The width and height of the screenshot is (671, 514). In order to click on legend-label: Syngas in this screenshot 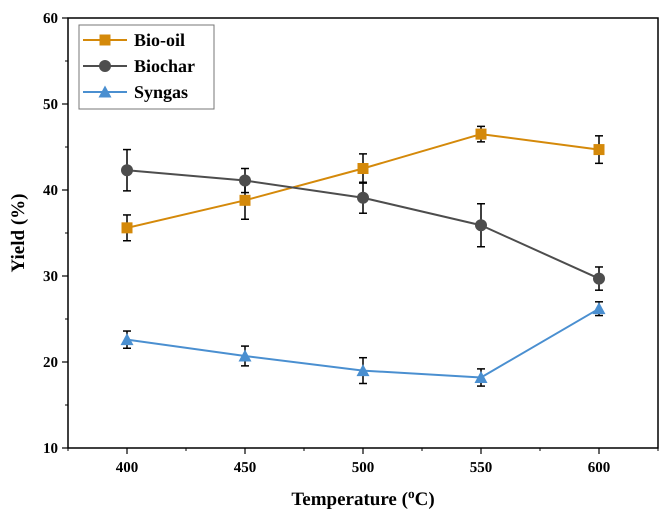, I will do `click(161, 92)`.